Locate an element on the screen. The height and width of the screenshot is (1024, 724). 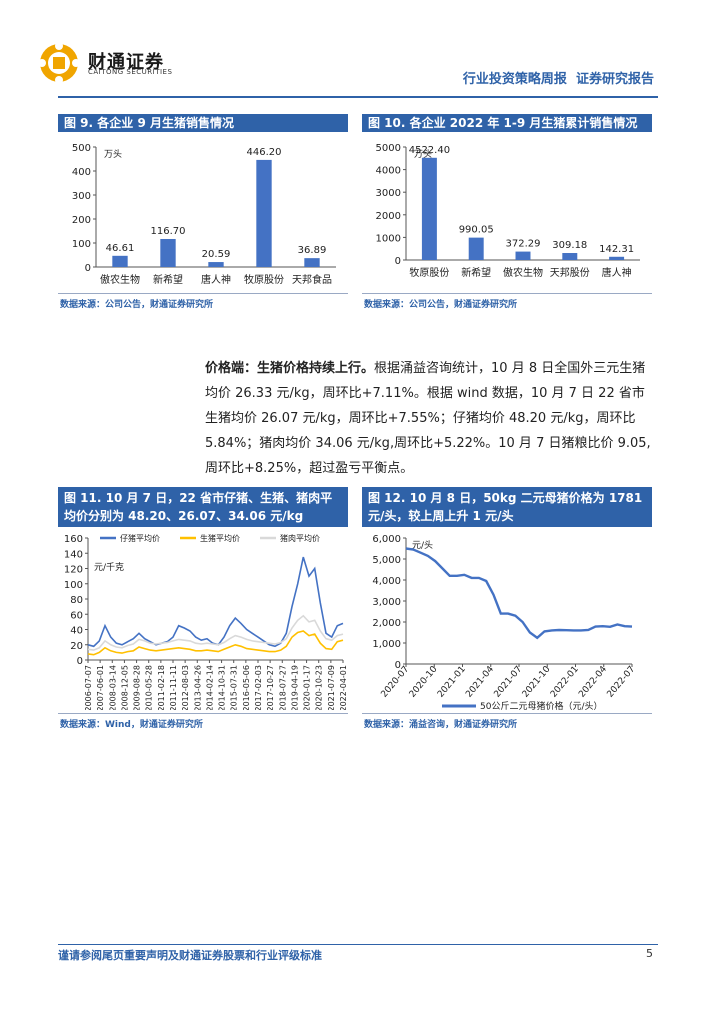
y-tick-label: 400 is located at coordinates (81, 172).